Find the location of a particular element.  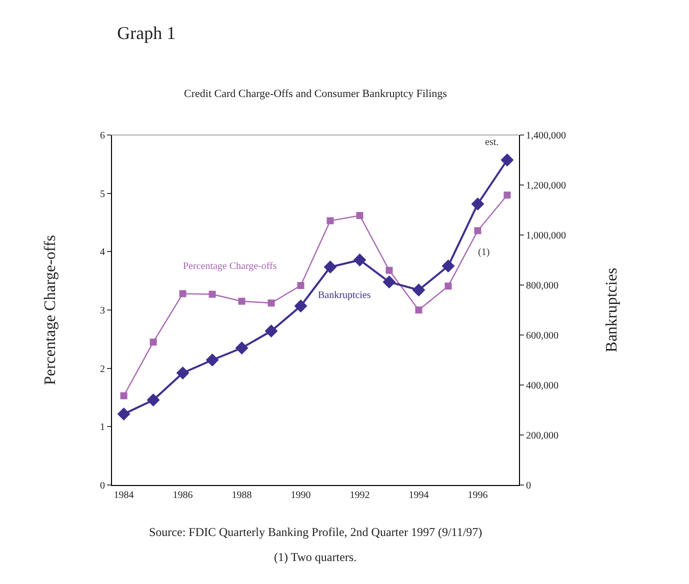

x-tick-label: 1990 is located at coordinates (300, 495).